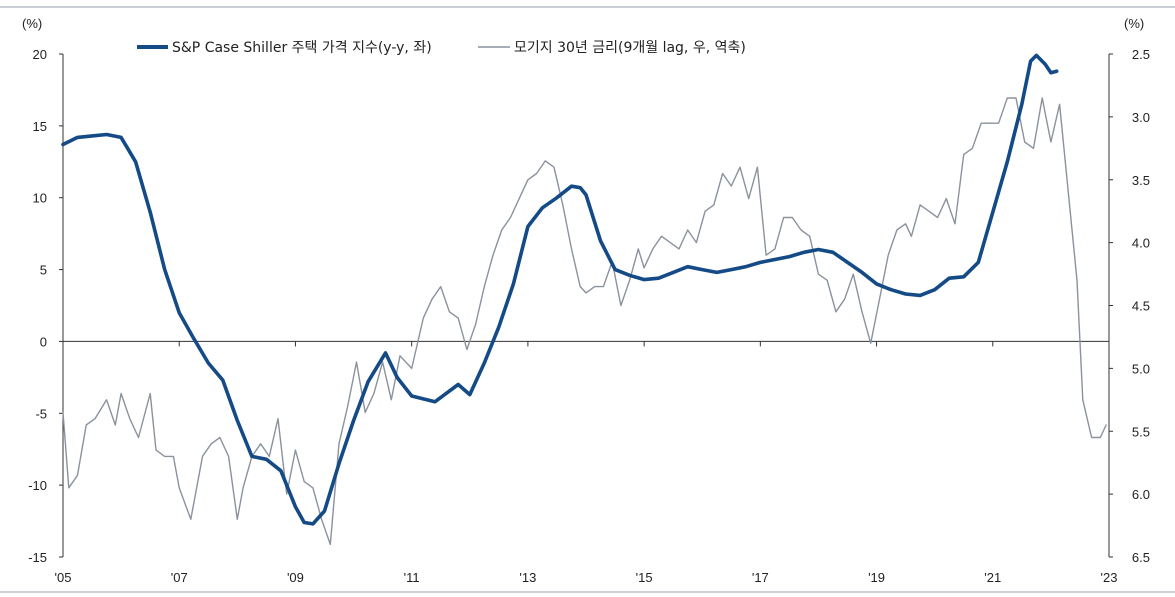 The height and width of the screenshot is (597, 1175). Describe the element at coordinates (41, 413) in the screenshot. I see `left-tick-label: -5` at that location.